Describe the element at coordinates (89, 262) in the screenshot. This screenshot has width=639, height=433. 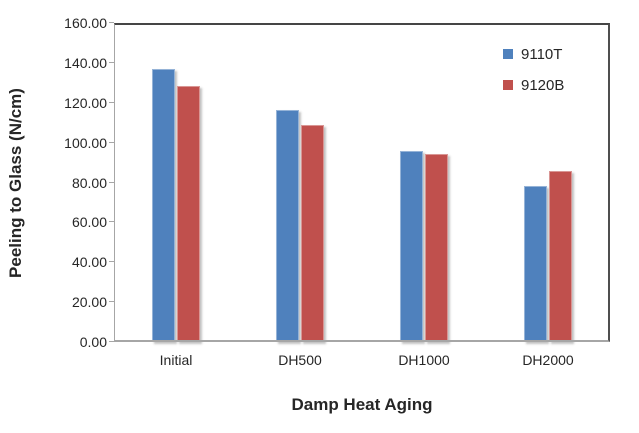
I see `y-tick-label: 40.00` at that location.